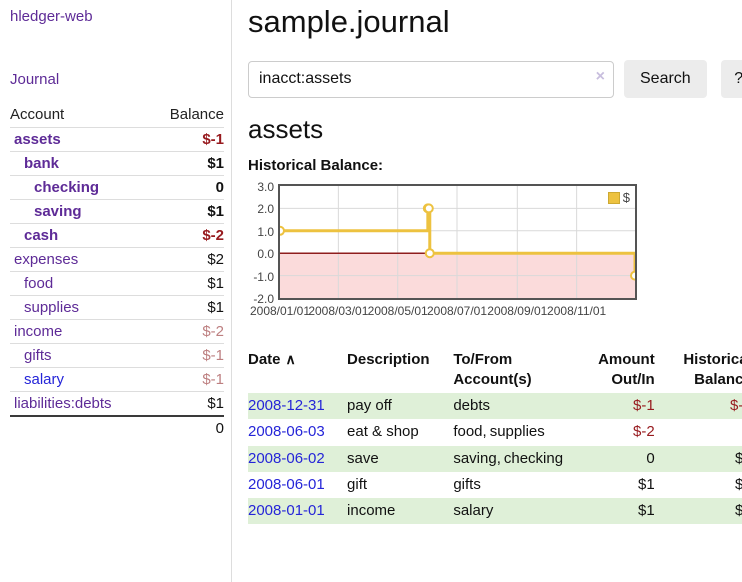 The height and width of the screenshot is (582, 742). What do you see at coordinates (736, 405) in the screenshot?
I see `transaction-balance: $-1` at bounding box center [736, 405].